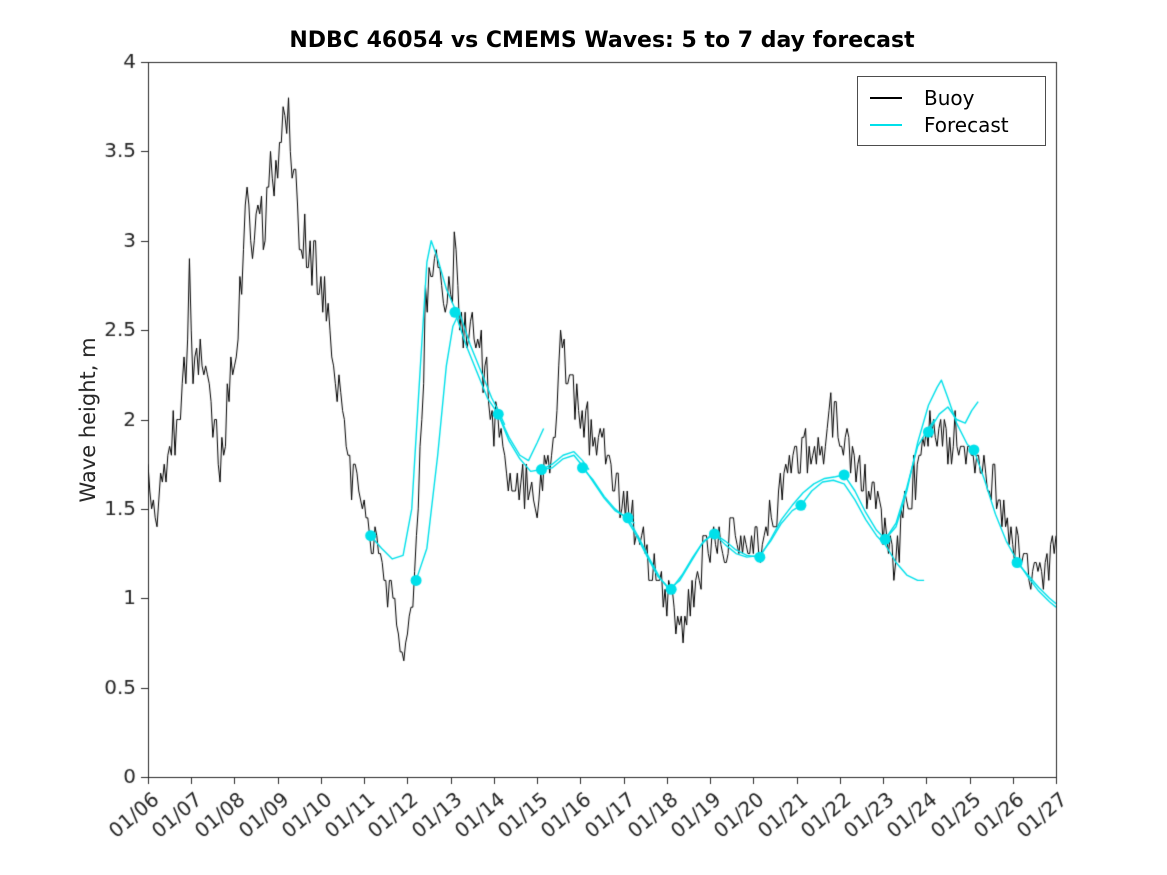 Image resolution: width=1167 pixels, height=875 pixels. I want to click on y-axis-label: Wave height, m, so click(88, 420).